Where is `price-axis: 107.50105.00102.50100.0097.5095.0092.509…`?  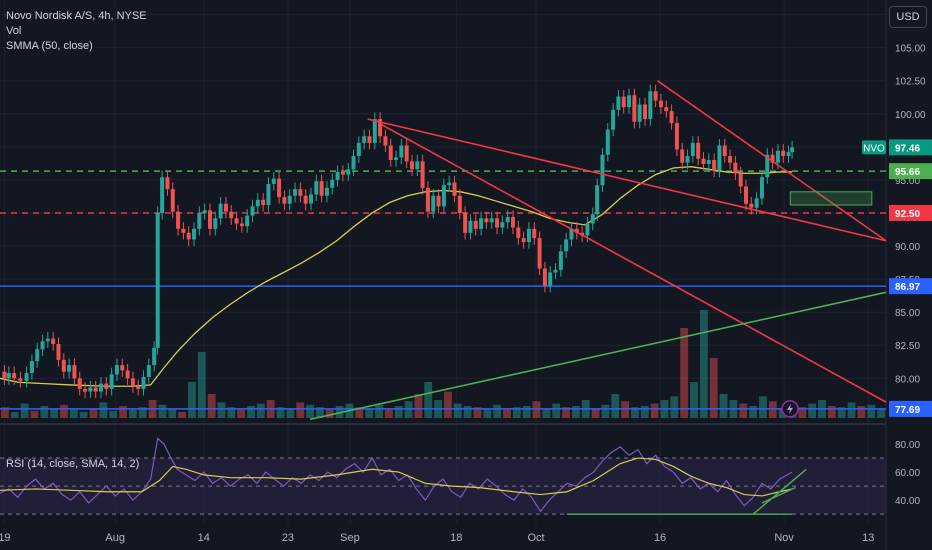
price-axis: 107.50105.00102.50100.0097.5095.0092.509… is located at coordinates (910, 259).